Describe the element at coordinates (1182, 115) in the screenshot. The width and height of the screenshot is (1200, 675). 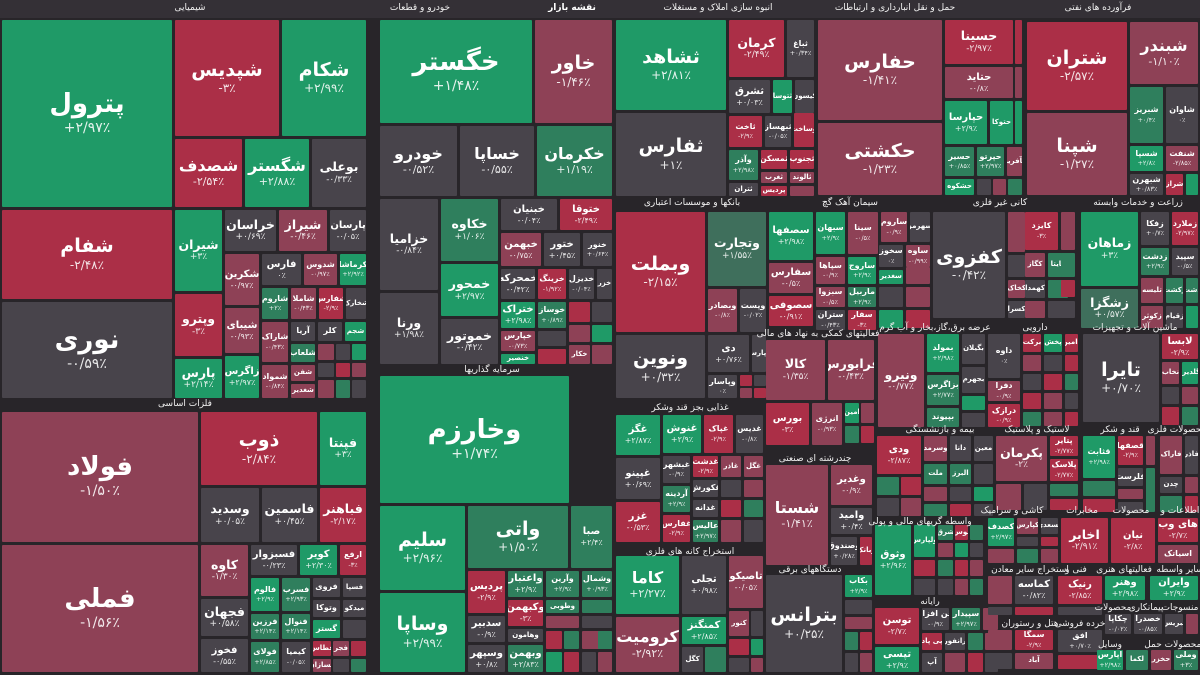
I see `stock-tile: شاوان ۰٪` at that location.